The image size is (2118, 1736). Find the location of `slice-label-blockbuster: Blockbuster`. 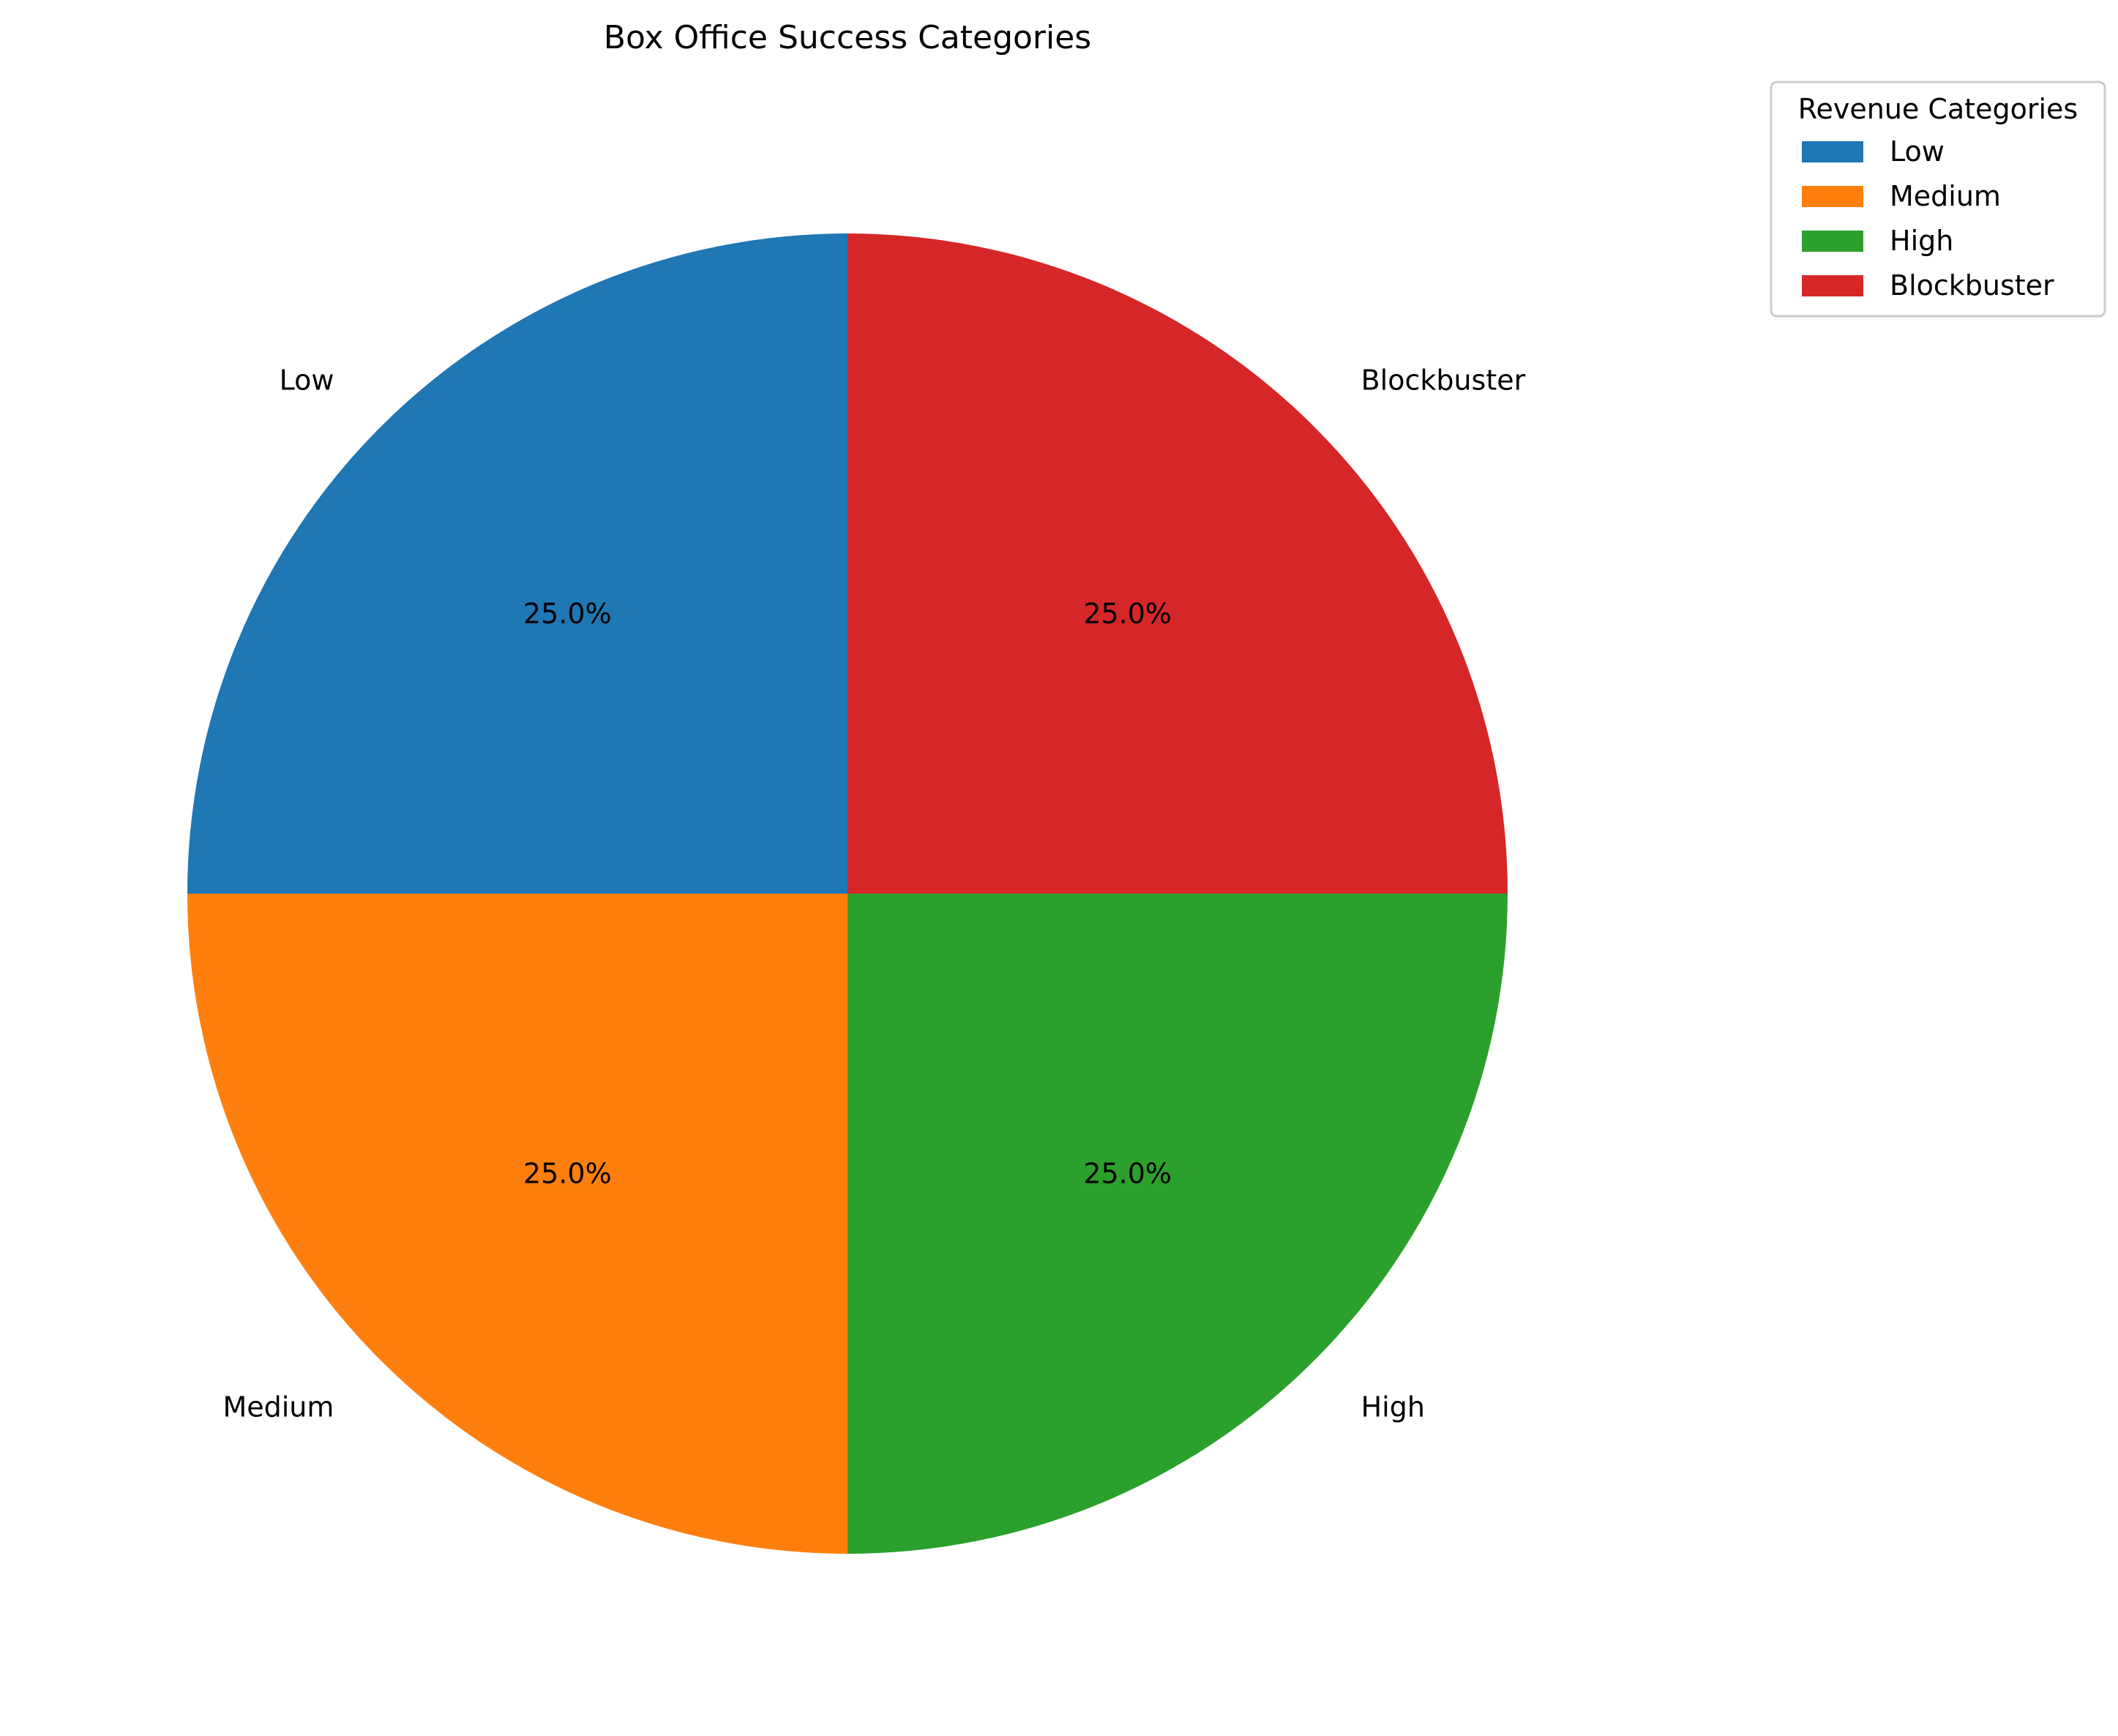

slice-label-blockbuster: Blockbuster is located at coordinates (1444, 380).